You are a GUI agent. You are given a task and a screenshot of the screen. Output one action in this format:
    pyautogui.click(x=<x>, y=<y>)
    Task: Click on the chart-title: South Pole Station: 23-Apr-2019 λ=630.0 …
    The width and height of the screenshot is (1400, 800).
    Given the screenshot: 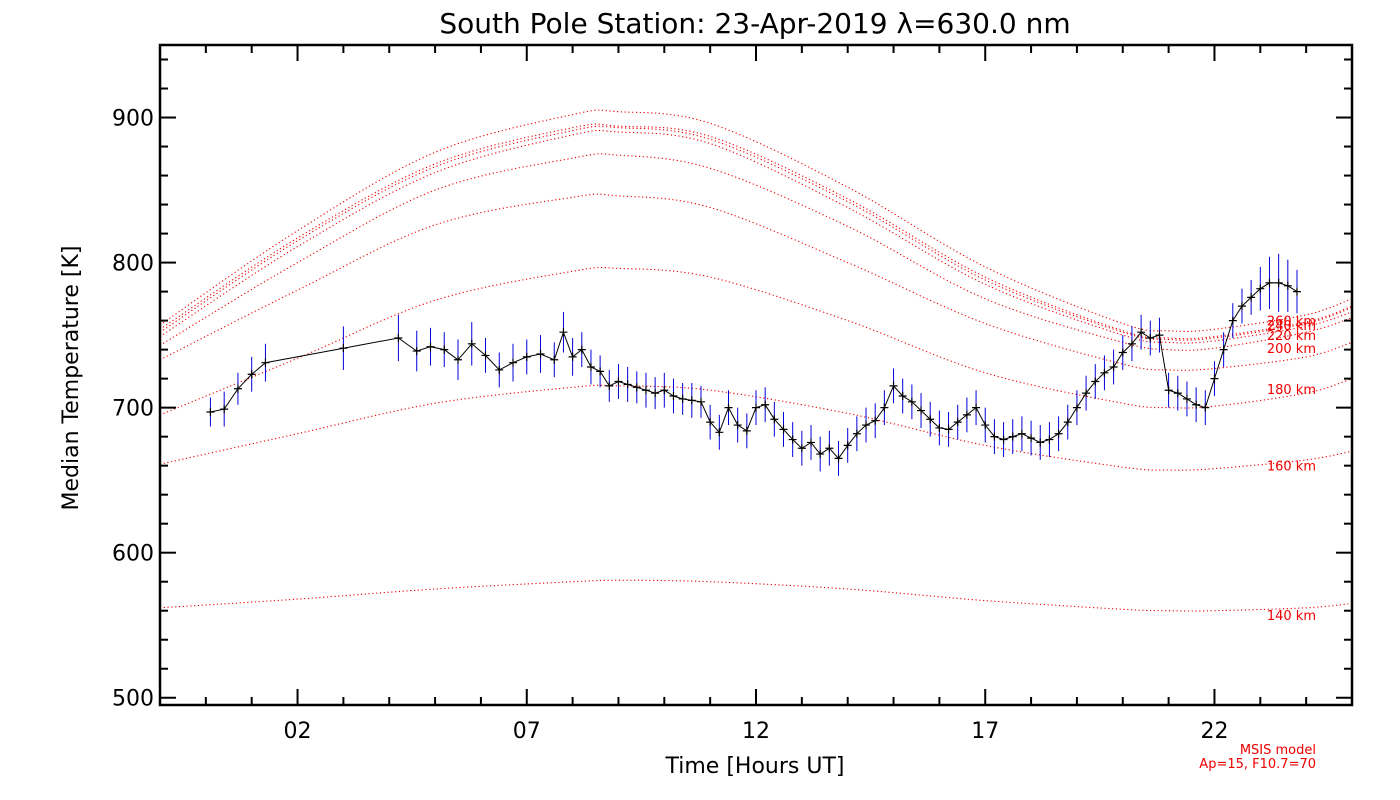 What is the action you would take?
    pyautogui.click(x=754, y=23)
    